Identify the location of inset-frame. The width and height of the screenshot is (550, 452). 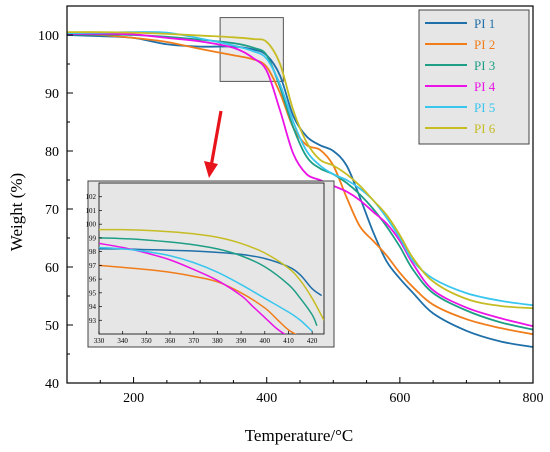
(211, 258).